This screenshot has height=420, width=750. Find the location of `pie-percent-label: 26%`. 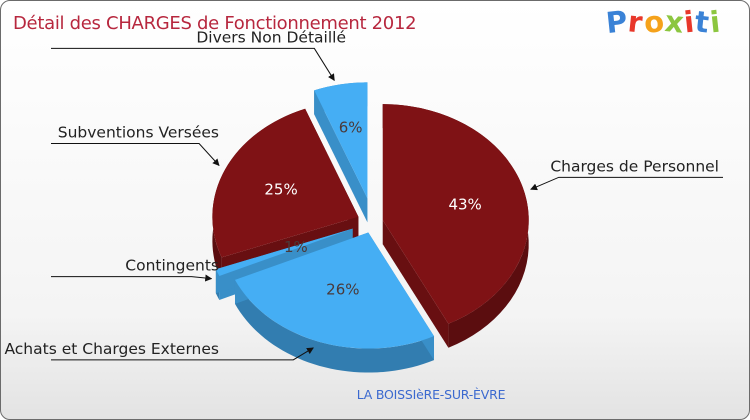

pie-percent-label: 26% is located at coordinates (342, 289).